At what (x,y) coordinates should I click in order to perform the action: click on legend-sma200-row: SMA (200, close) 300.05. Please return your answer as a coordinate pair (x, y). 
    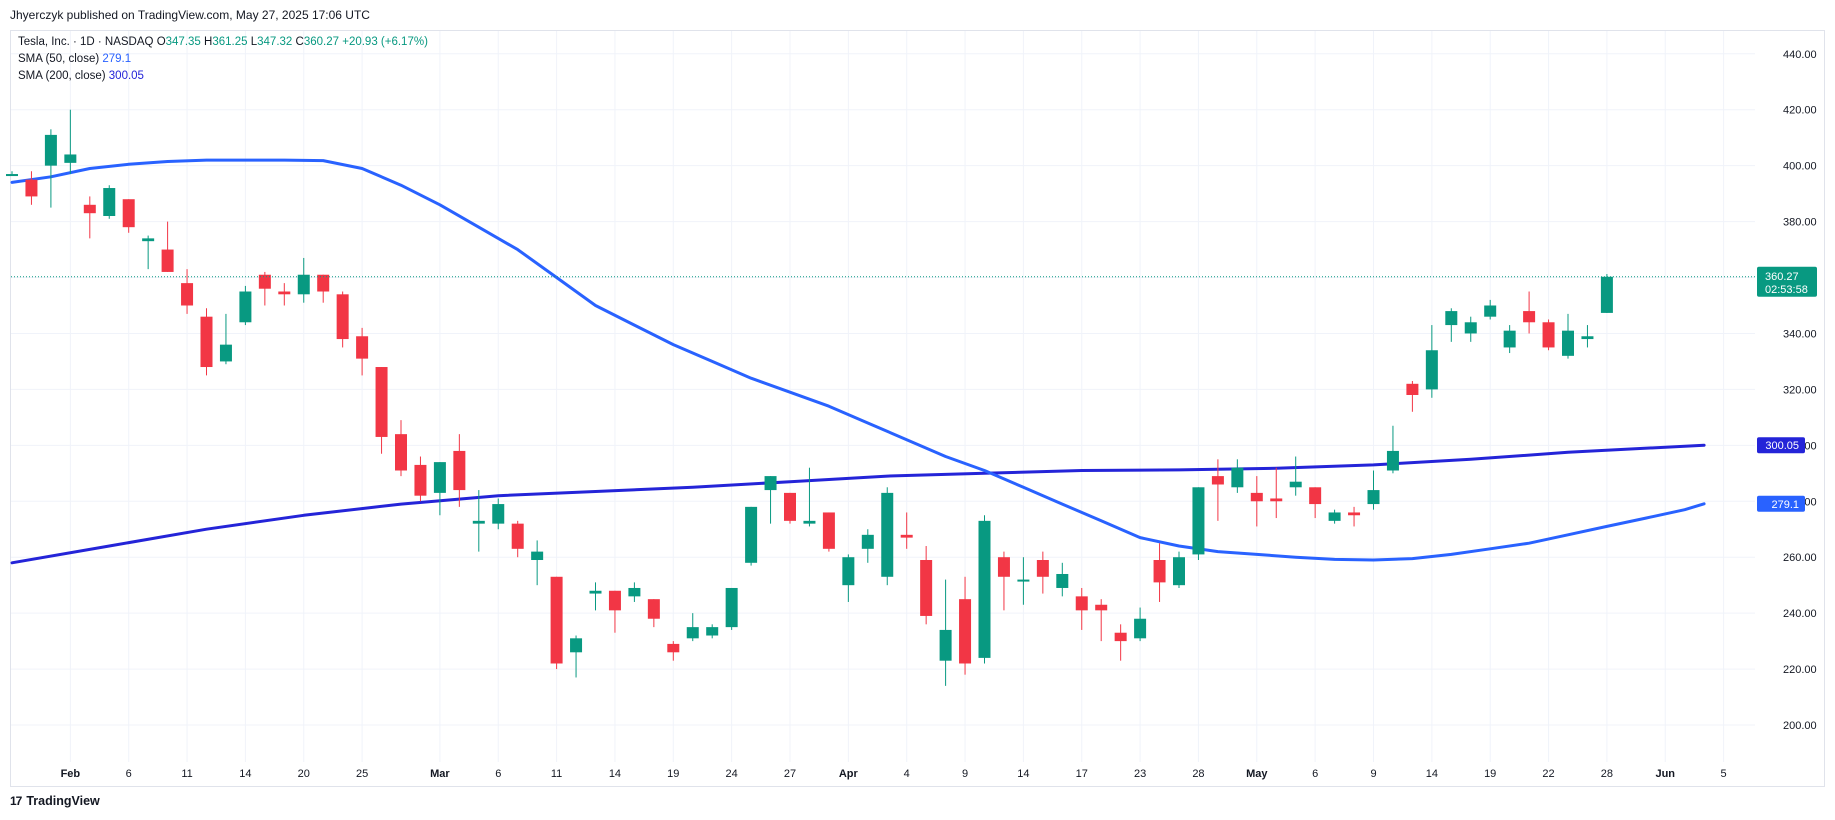
    Looking at the image, I should click on (223, 76).